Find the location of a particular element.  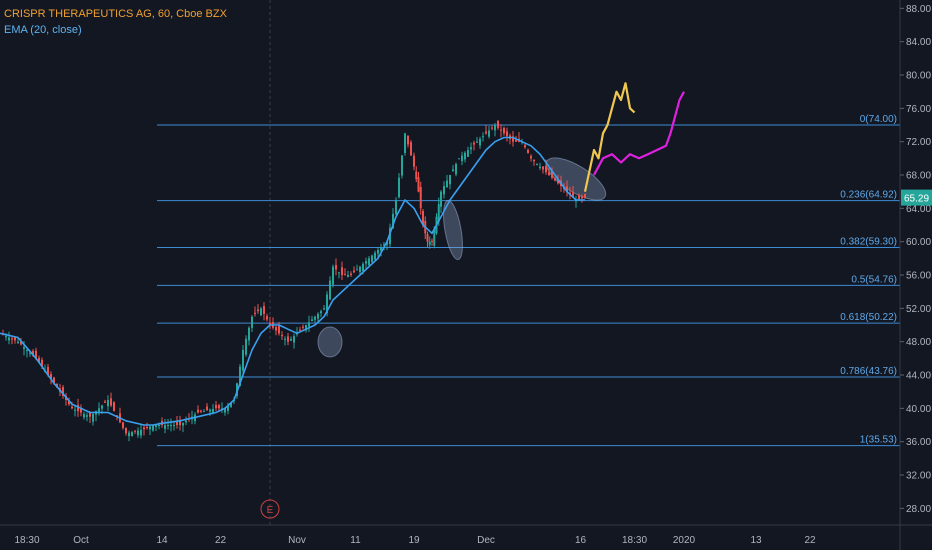

x-tick-label: 19 is located at coordinates (414, 540).